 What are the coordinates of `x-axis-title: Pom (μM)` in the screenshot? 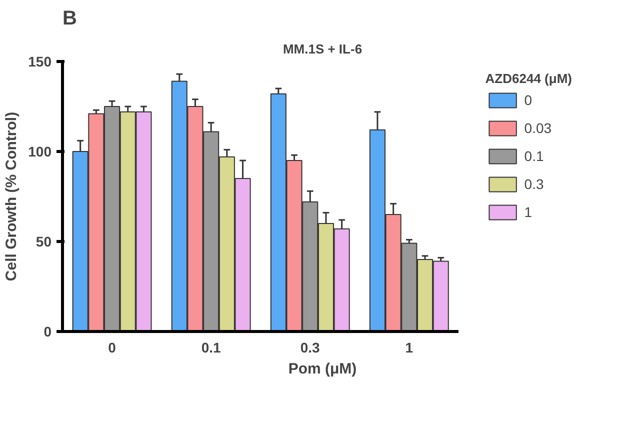 It's located at (322, 369).